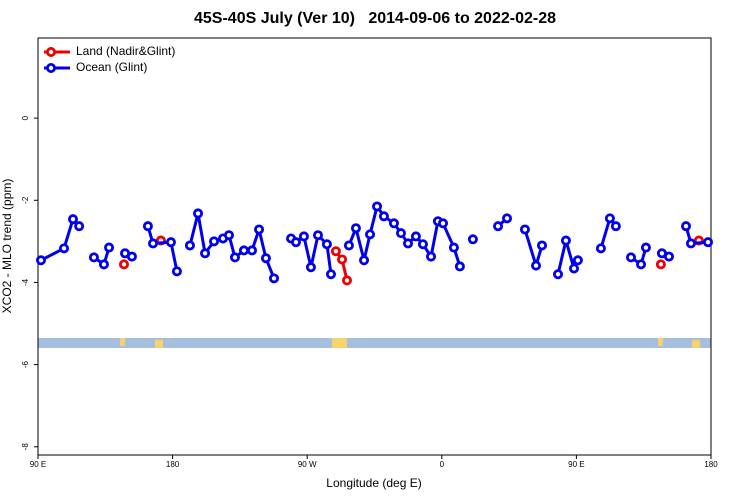  Describe the element at coordinates (25, 117) in the screenshot. I see `y-tick-label: 0` at that location.